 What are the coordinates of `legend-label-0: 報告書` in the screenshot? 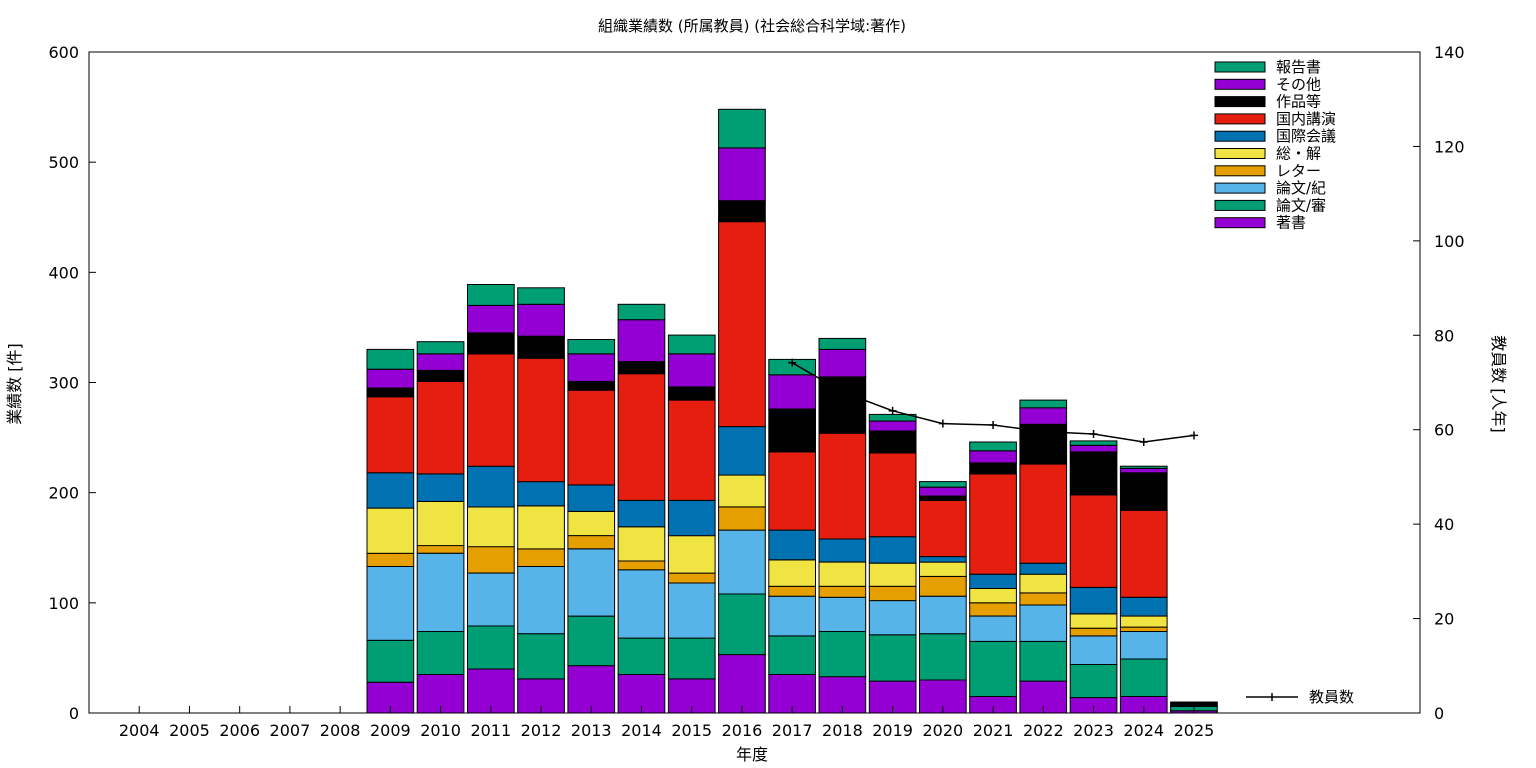 It's located at (1298, 67).